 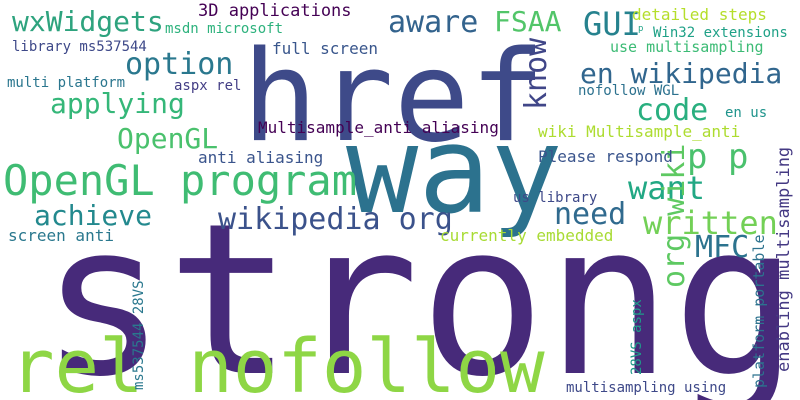 What do you see at coordinates (784, 259) in the screenshot?
I see `word-enabling-multisampling: enabling multisampling` at bounding box center [784, 259].